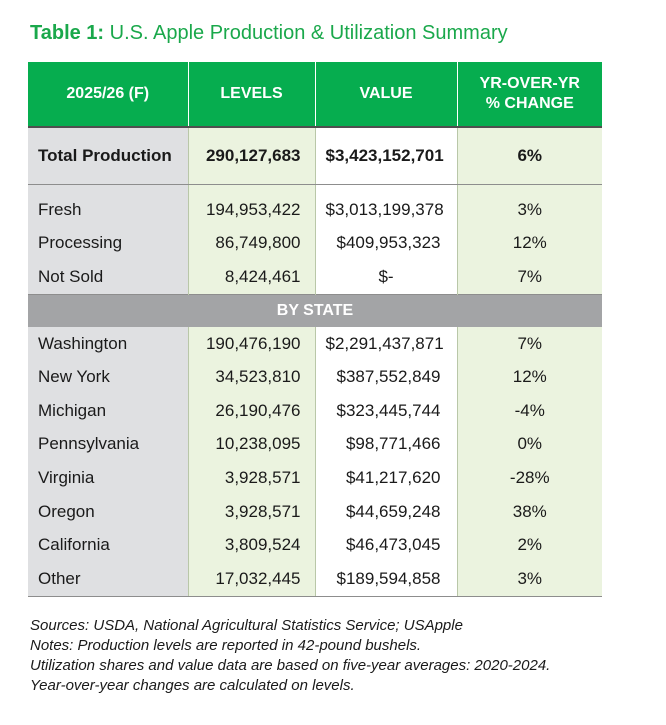  Describe the element at coordinates (251, 444) in the screenshot. I see `row-levels: 10,238,095` at that location.